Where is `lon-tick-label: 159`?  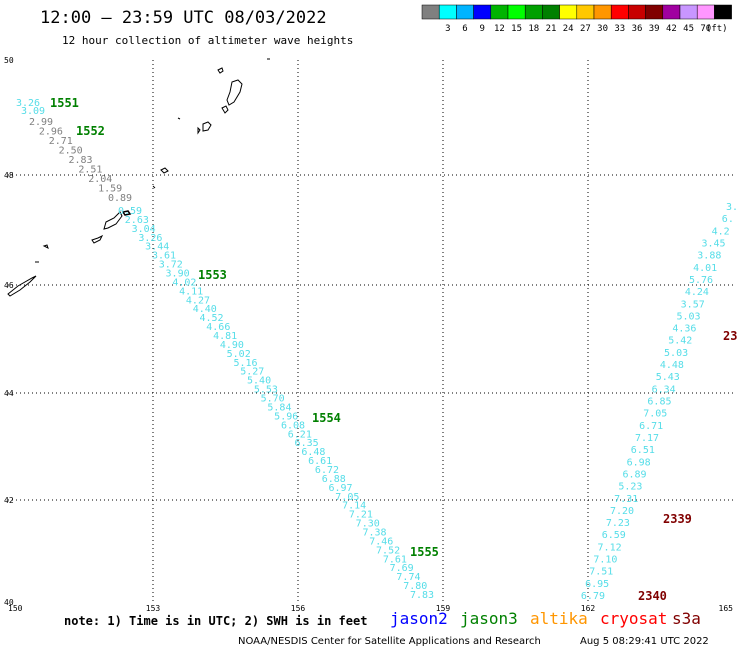
lon-tick-label: 159 is located at coordinates (443, 608).